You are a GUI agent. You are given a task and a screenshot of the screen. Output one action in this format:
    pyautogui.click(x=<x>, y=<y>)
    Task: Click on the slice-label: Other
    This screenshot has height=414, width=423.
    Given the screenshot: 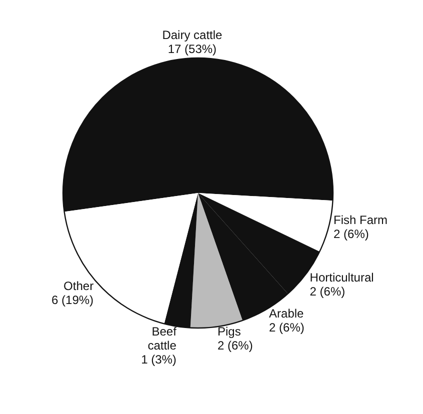 What is the action you would take?
    pyautogui.click(x=79, y=286)
    